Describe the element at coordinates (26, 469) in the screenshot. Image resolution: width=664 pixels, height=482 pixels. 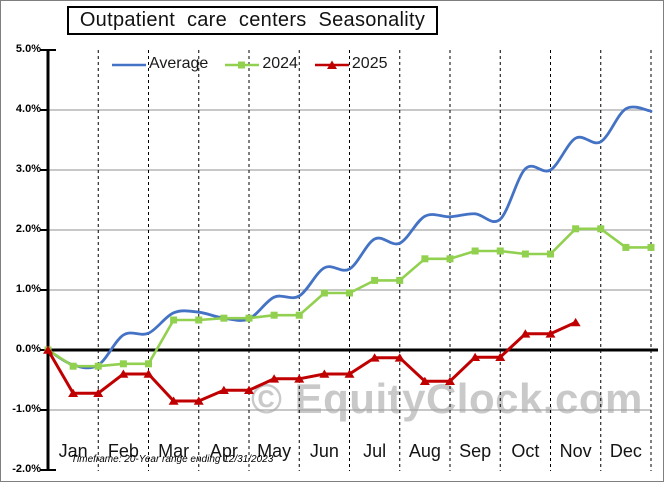
I see `y-tick-label: -2.0%` at that location.